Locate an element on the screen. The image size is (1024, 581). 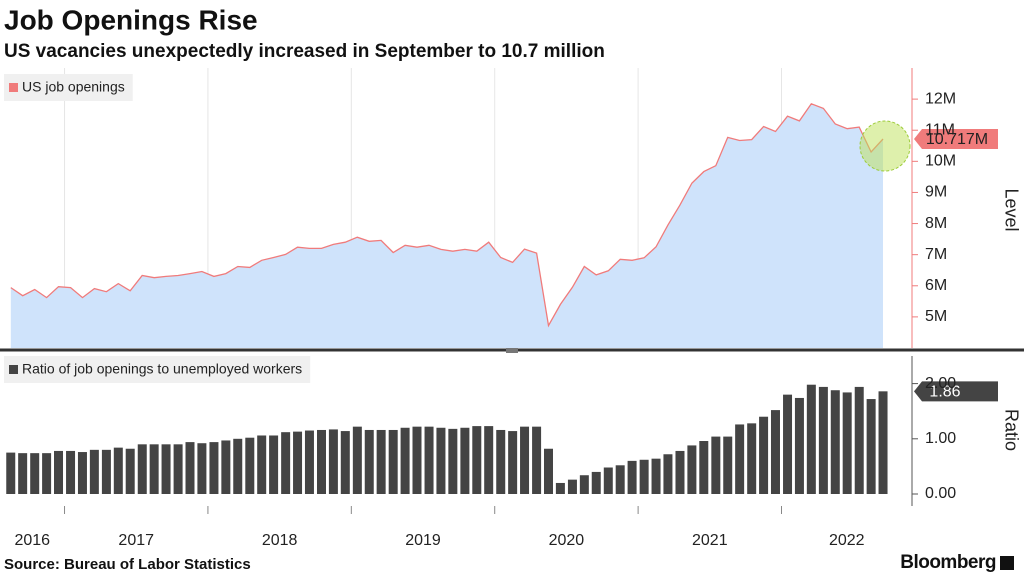
y-tick-label: 5M is located at coordinates (936, 316).